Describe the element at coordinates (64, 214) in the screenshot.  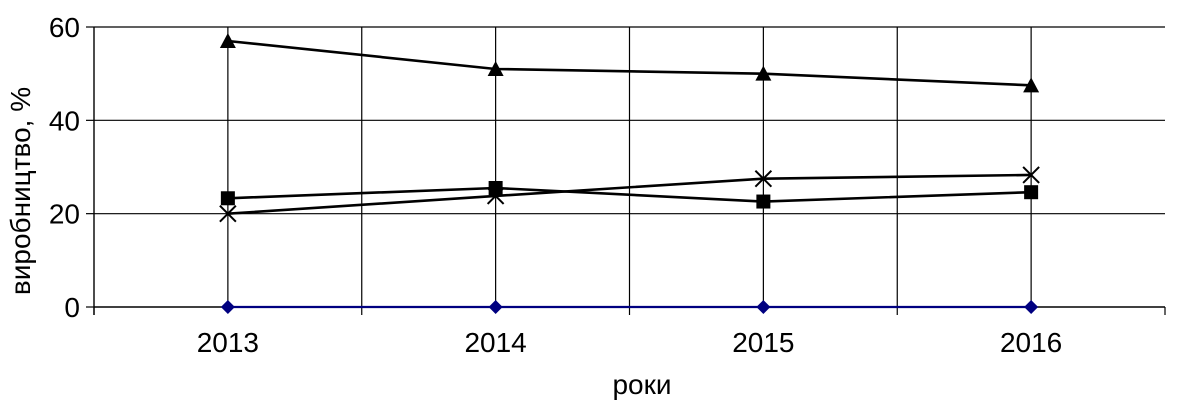
I see `y-tick-label: 20` at that location.